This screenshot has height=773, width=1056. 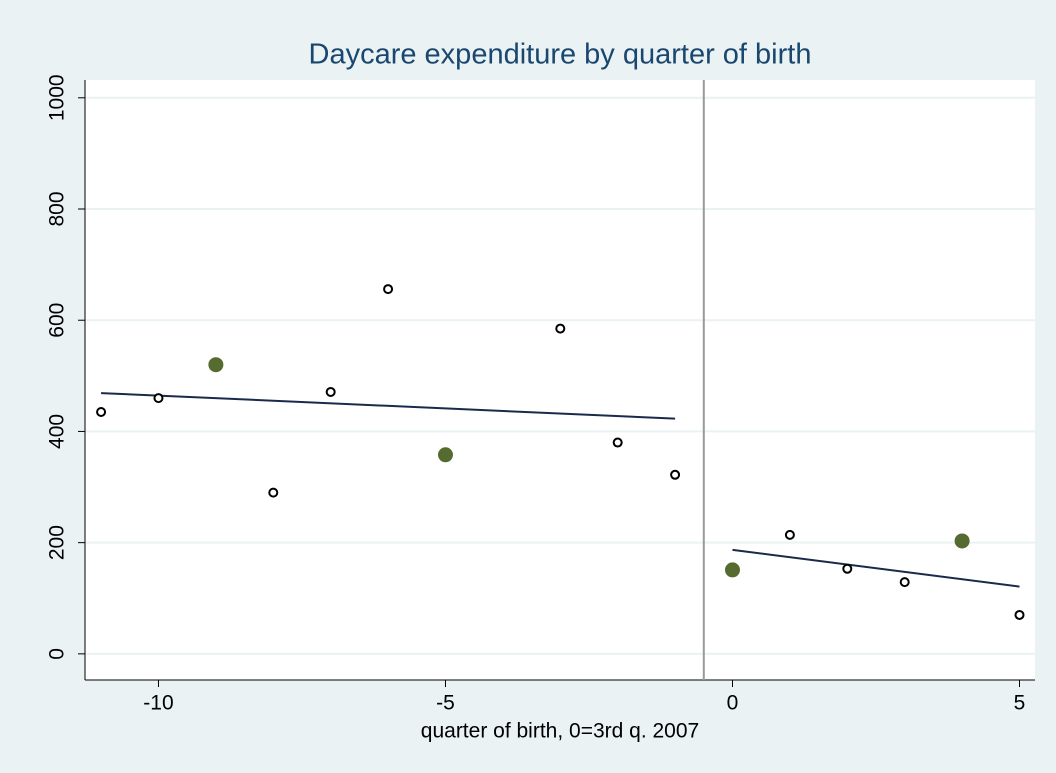 What do you see at coordinates (57, 542) in the screenshot?
I see `y-tick-label: 200` at bounding box center [57, 542].